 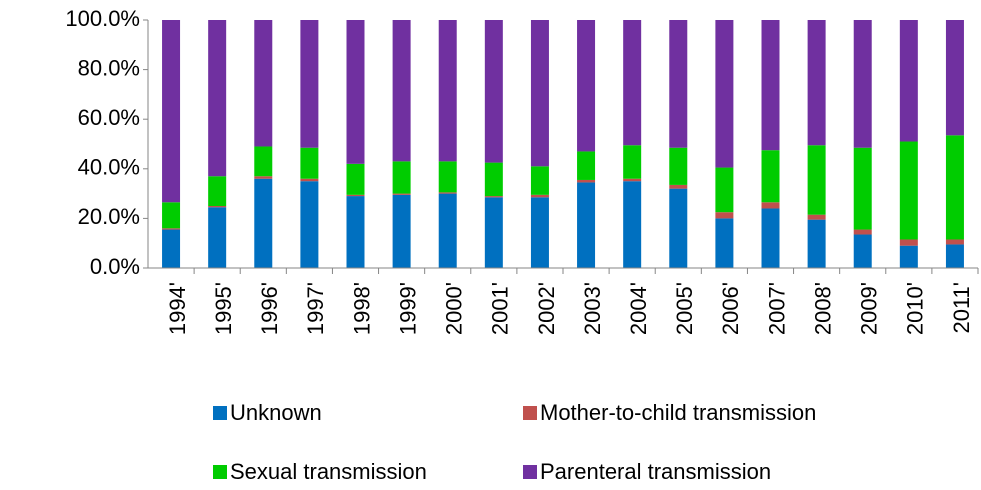 What do you see at coordinates (546, 308) in the screenshot?
I see `x-tick-label: 2002'` at bounding box center [546, 308].